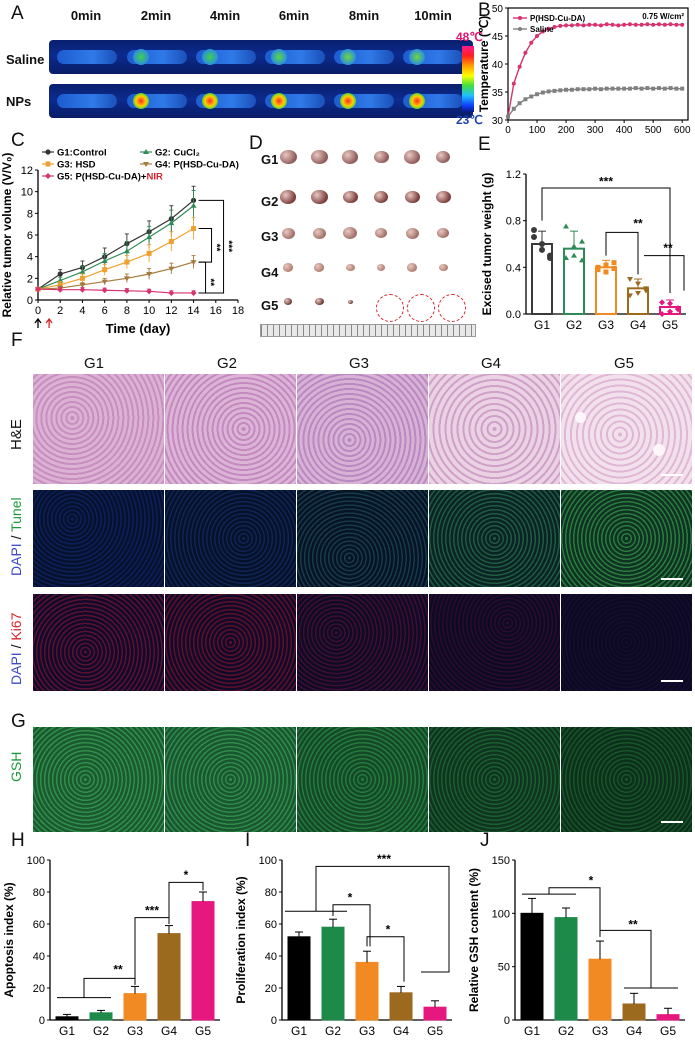 The width and height of the screenshot is (695, 1049). I want to click on dapi-label: DAPI, so click(16, 668).